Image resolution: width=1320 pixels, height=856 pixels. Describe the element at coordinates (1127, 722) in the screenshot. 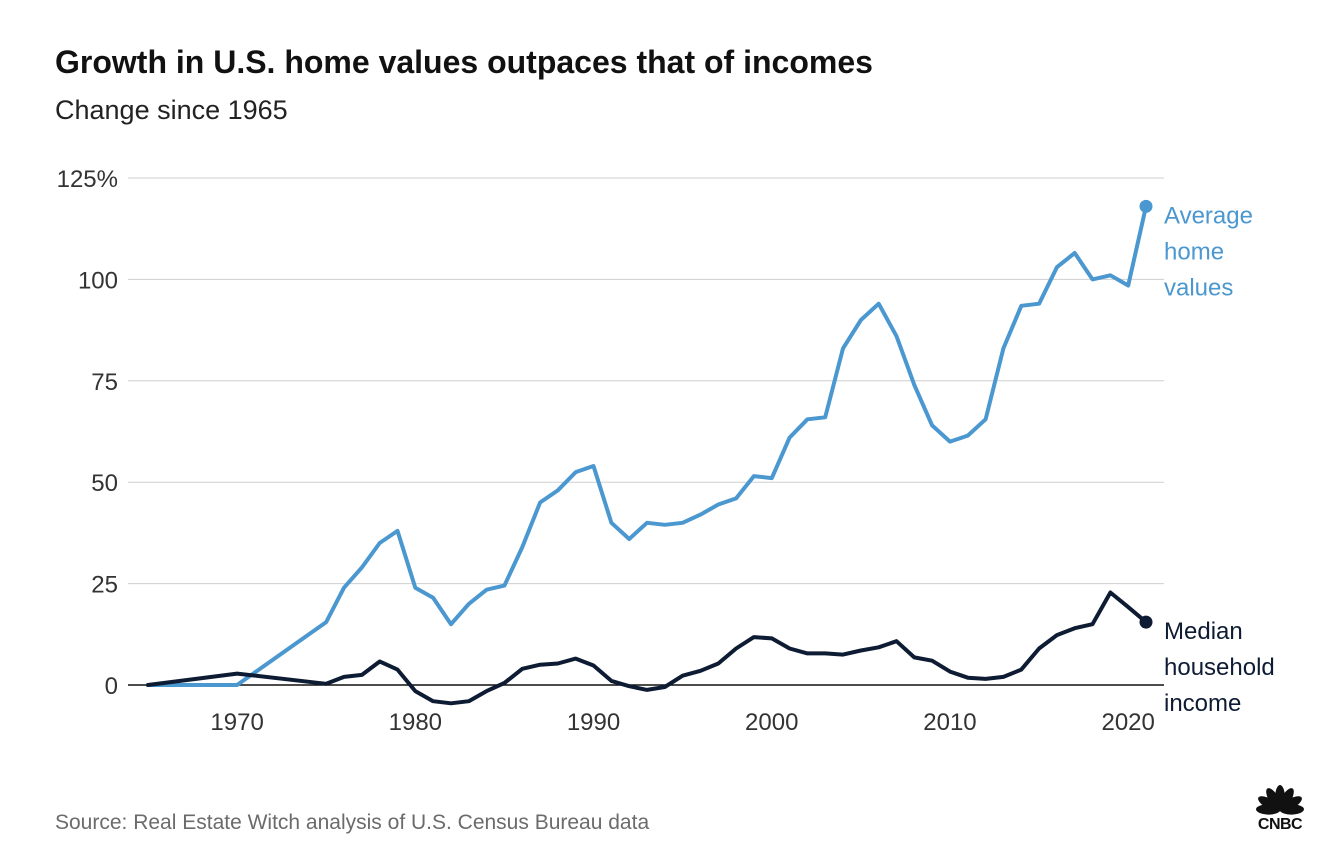

I see `x-tick-label: 2020` at that location.